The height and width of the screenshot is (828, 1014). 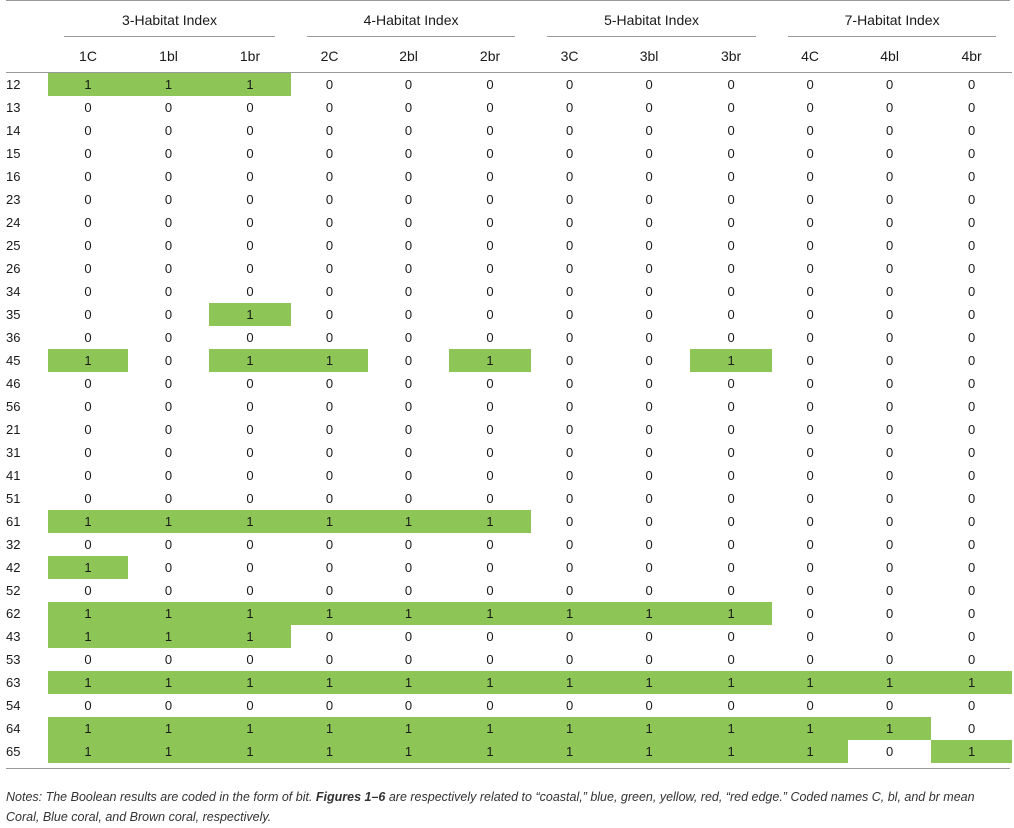 What do you see at coordinates (509, 153) in the screenshot?
I see `table-row: 15 0 0 0 0 0 0 0 0 0 0 0 0` at bounding box center [509, 153].